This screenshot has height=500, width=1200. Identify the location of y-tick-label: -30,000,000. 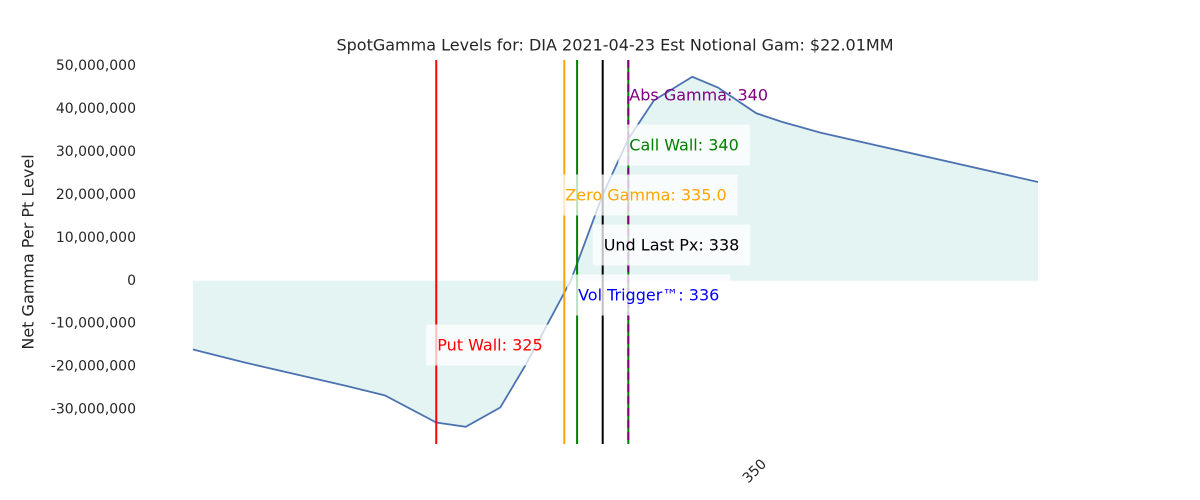
(93, 410).